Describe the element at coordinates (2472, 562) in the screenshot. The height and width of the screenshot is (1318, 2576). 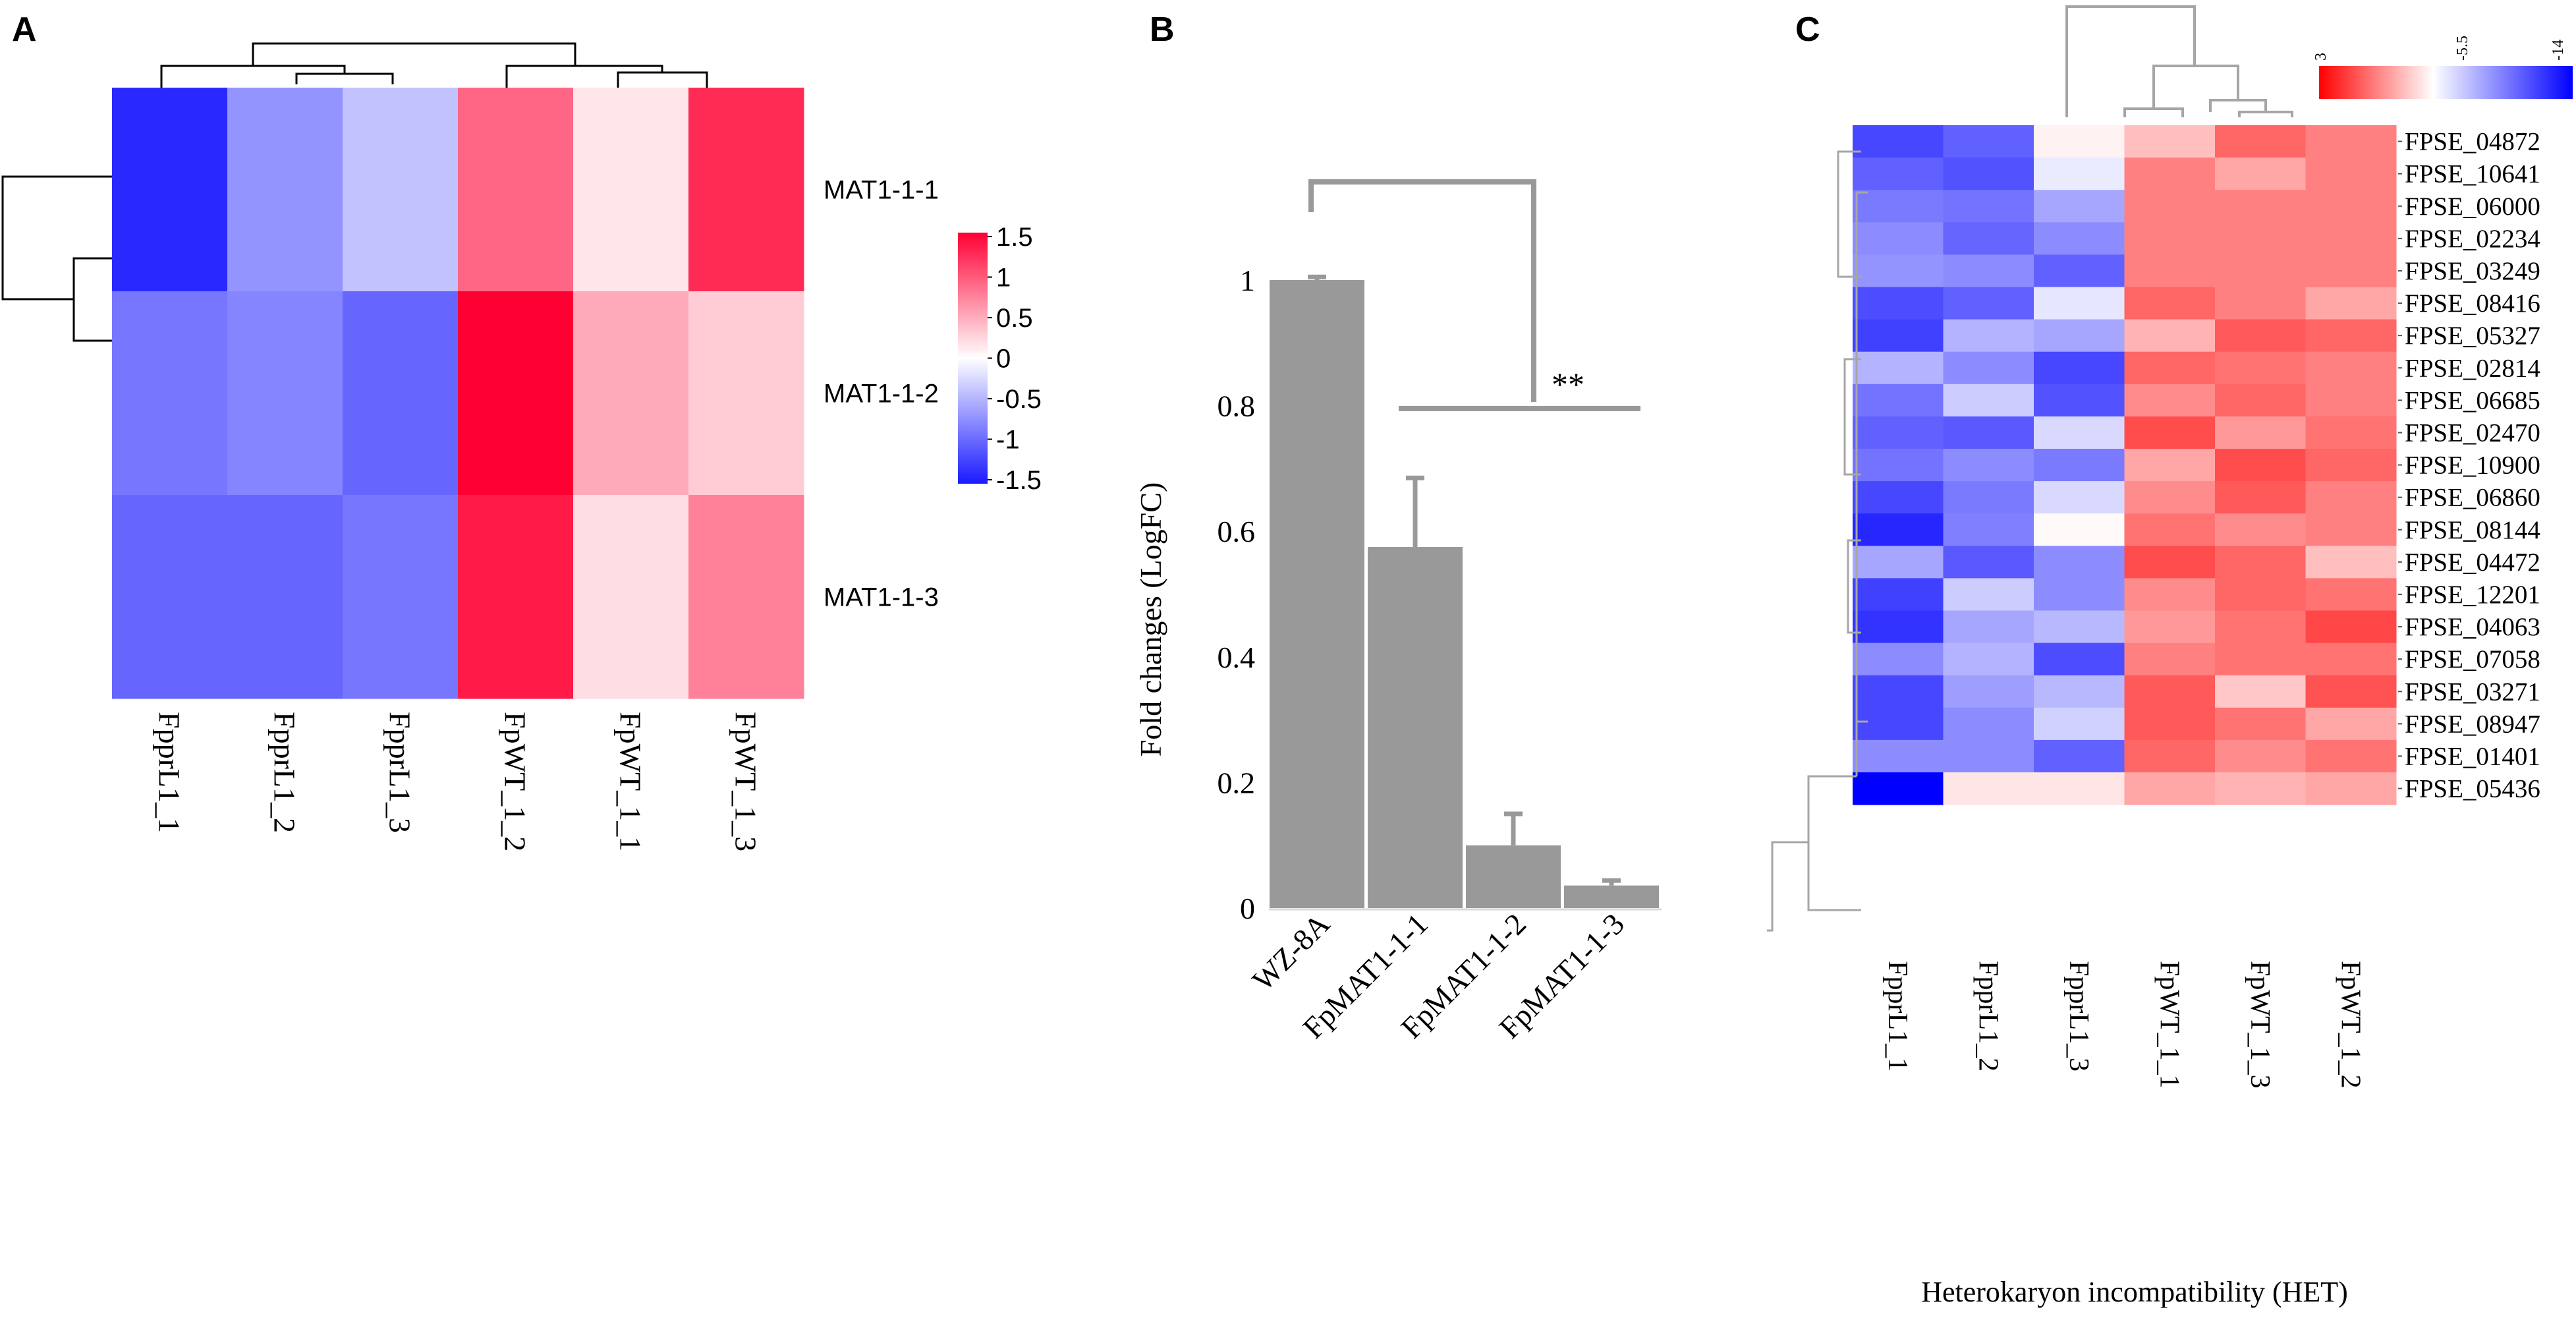
I see `c-row-label: FPSE_04472` at that location.